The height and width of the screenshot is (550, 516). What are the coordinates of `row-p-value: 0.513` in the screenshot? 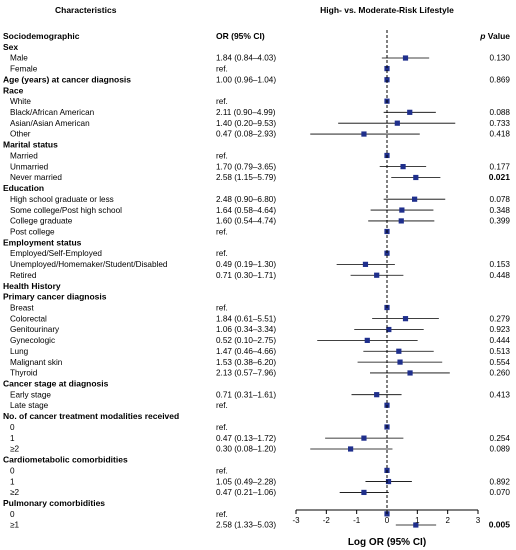 It's located at (500, 351).